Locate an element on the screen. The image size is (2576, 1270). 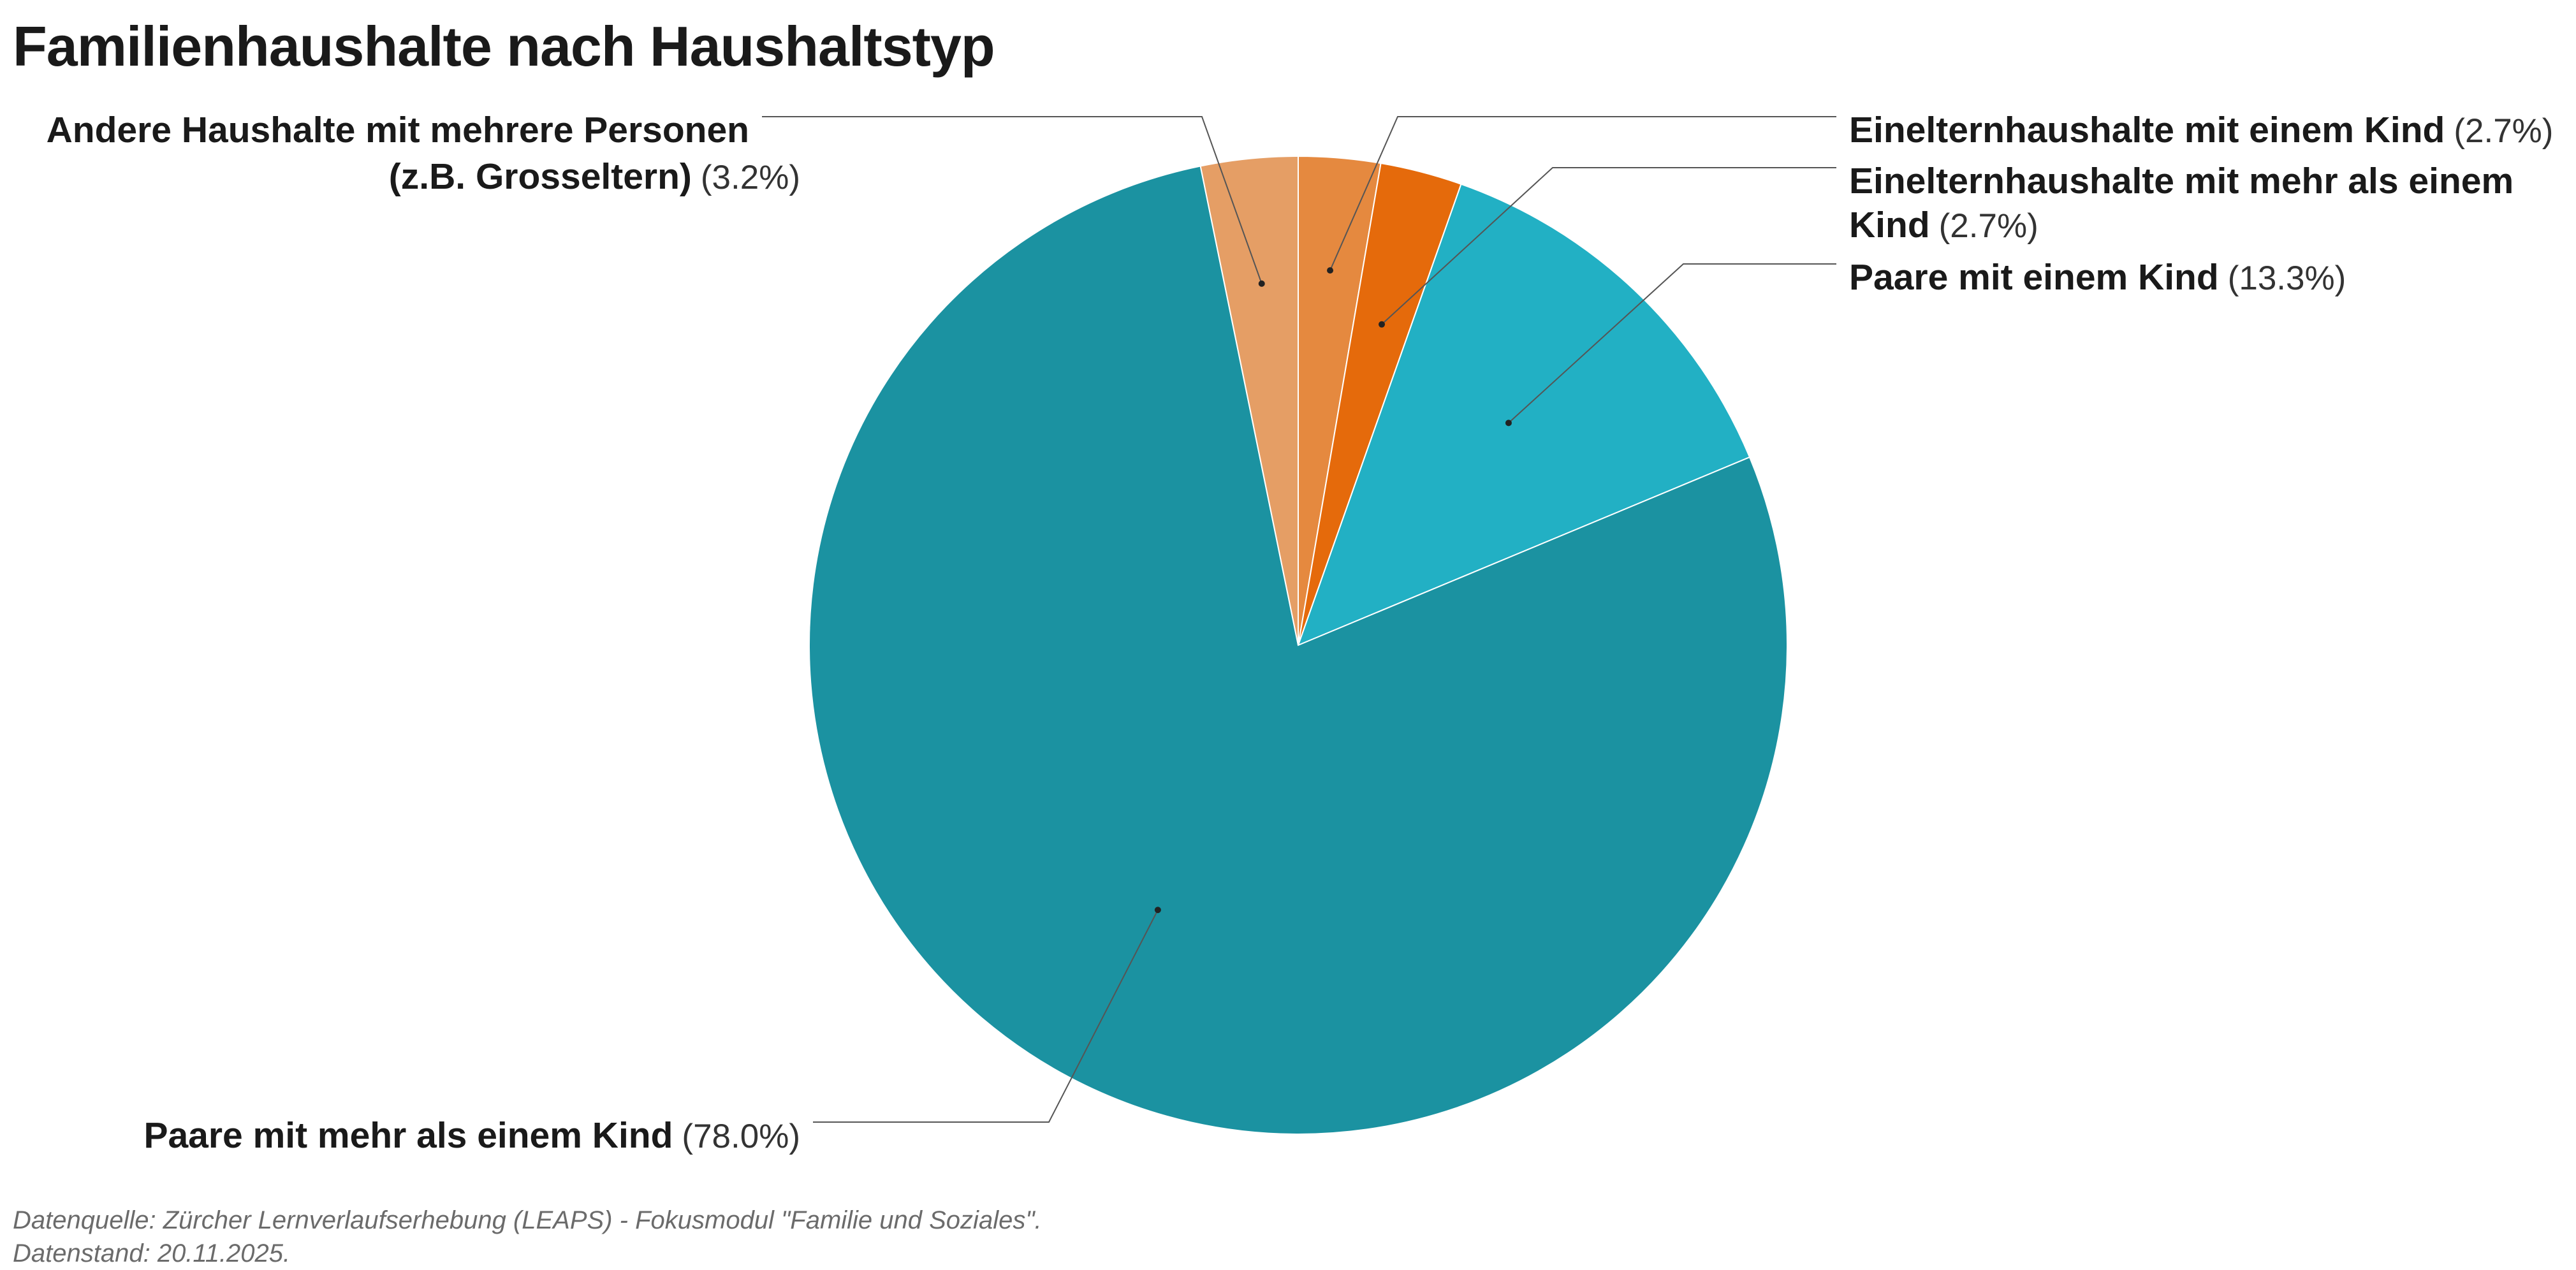
slice-value-3: (78.0%) is located at coordinates (741, 1136).